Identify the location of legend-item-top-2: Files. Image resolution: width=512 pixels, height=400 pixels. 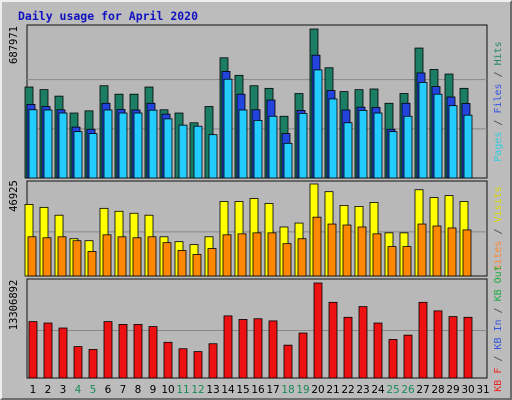
(498, 98).